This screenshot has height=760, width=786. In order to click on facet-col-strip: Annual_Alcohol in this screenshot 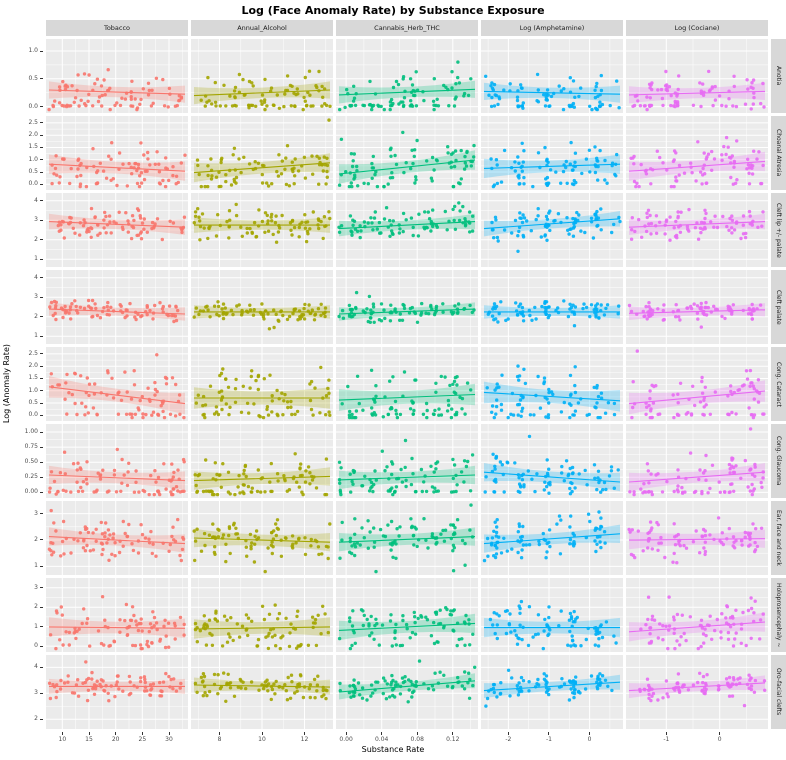, I will do `click(262, 28)`.